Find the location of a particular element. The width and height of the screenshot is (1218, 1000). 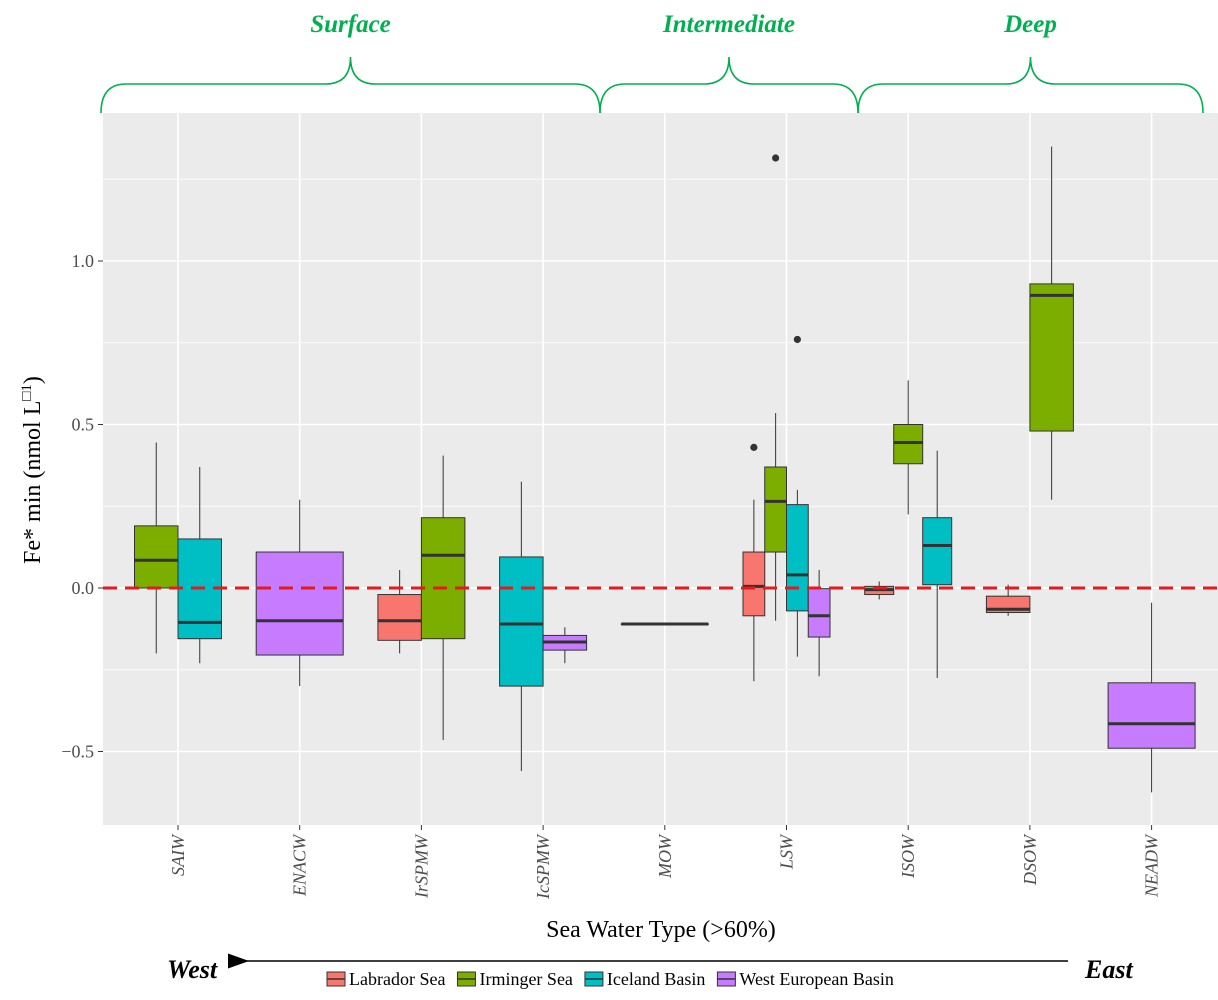

x-tick-label: DSOW is located at coordinates (1030, 859).